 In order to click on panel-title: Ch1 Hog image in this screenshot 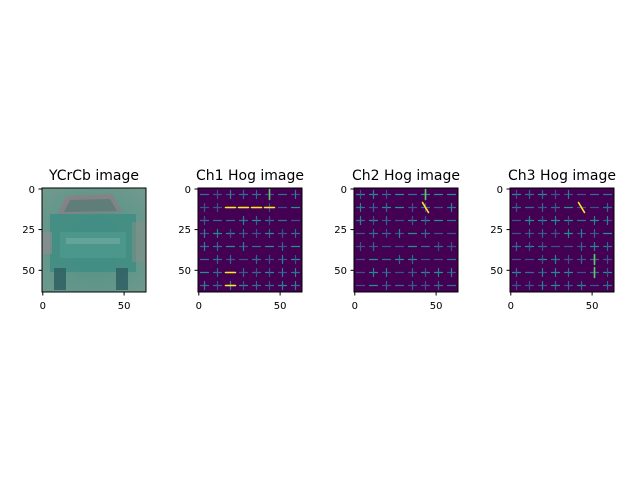, I will do `click(250, 176)`.